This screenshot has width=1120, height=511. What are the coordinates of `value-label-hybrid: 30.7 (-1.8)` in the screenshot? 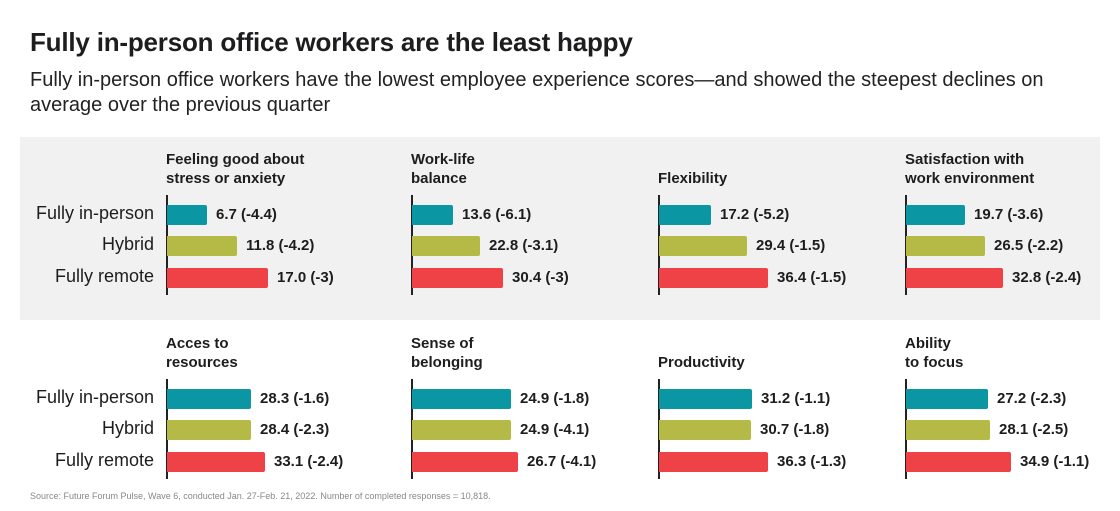 It's located at (795, 429).